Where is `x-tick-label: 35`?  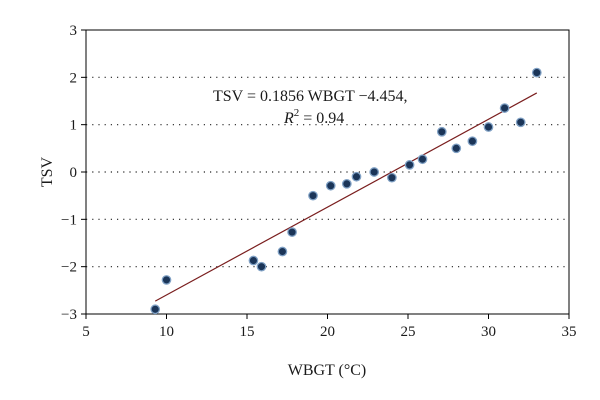
x-tick-label: 35 is located at coordinates (569, 332).